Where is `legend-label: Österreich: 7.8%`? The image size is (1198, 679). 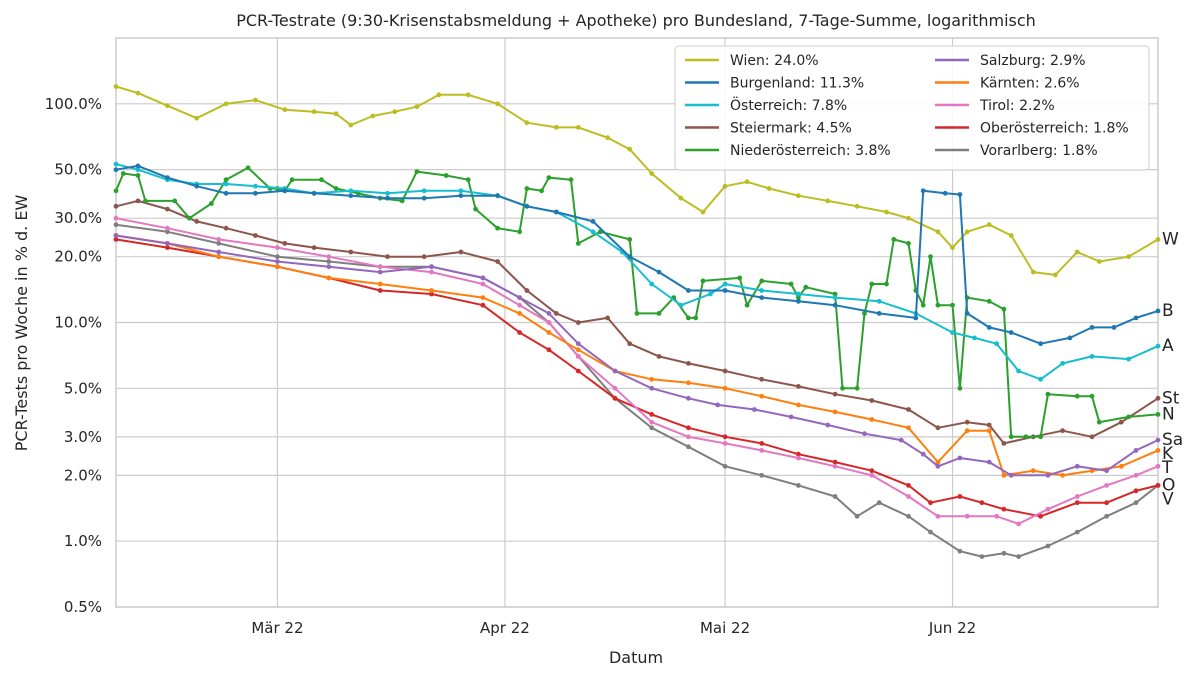
legend-label: Österreich: 7.8% is located at coordinates (788, 105).